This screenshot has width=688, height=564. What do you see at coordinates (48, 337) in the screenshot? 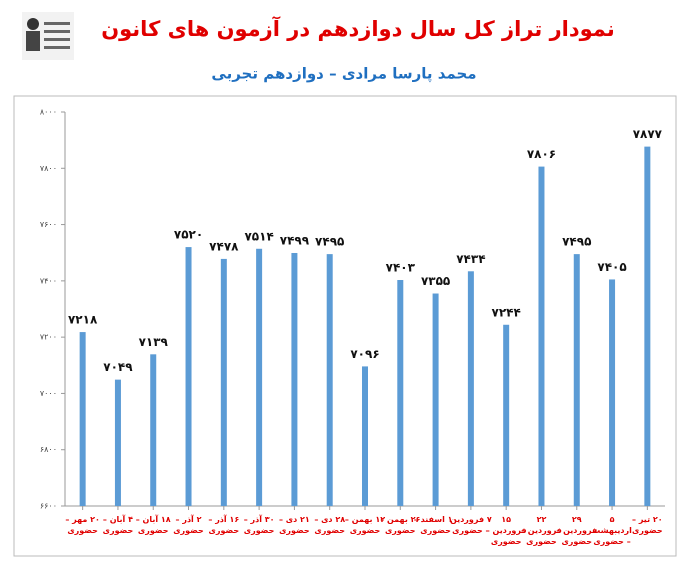
I see `y-tick-label: ۷۲۰۰` at bounding box center [48, 337].